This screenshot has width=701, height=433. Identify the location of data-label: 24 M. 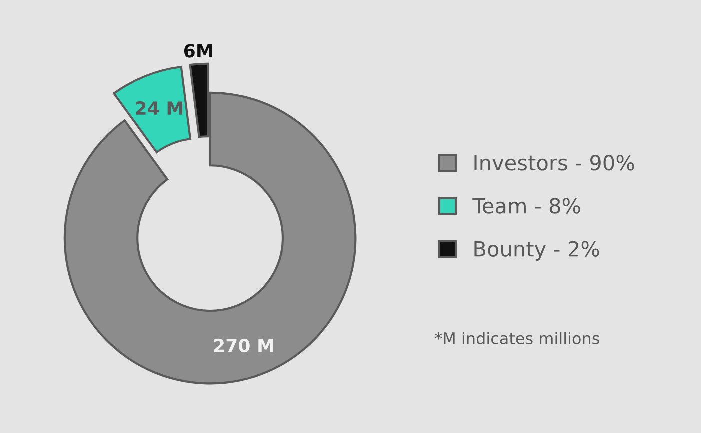
(159, 108).